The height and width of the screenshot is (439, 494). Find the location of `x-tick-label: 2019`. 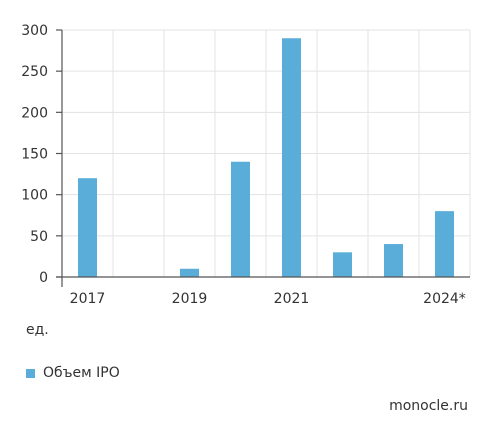

x-tick-label: 2019 is located at coordinates (190, 299).